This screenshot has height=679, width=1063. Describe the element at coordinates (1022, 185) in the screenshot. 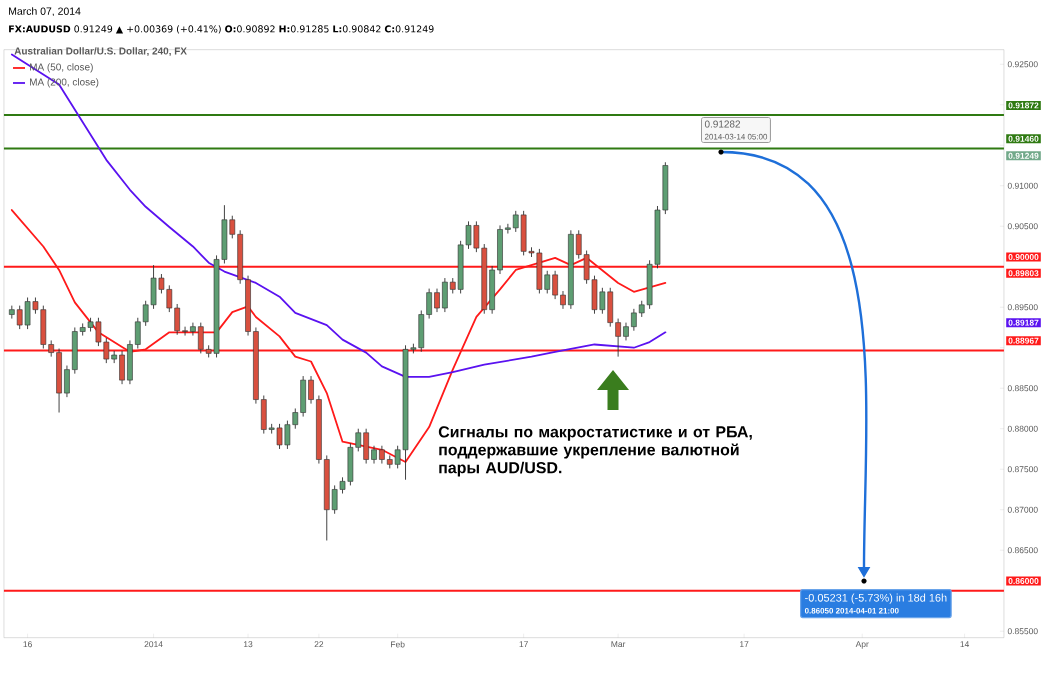

I see `y-tick-label: 0.91000` at that location.